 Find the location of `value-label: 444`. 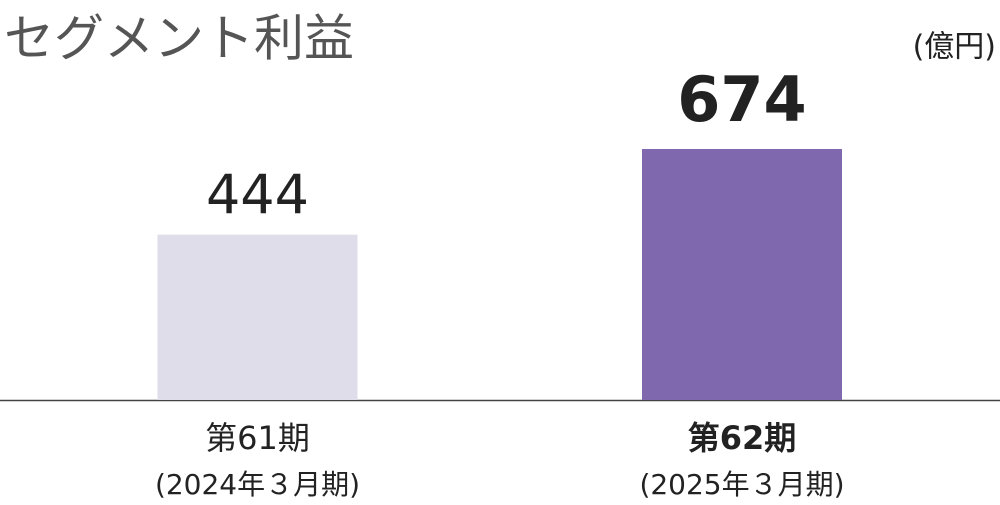

value-label: 444 is located at coordinates (257, 194).